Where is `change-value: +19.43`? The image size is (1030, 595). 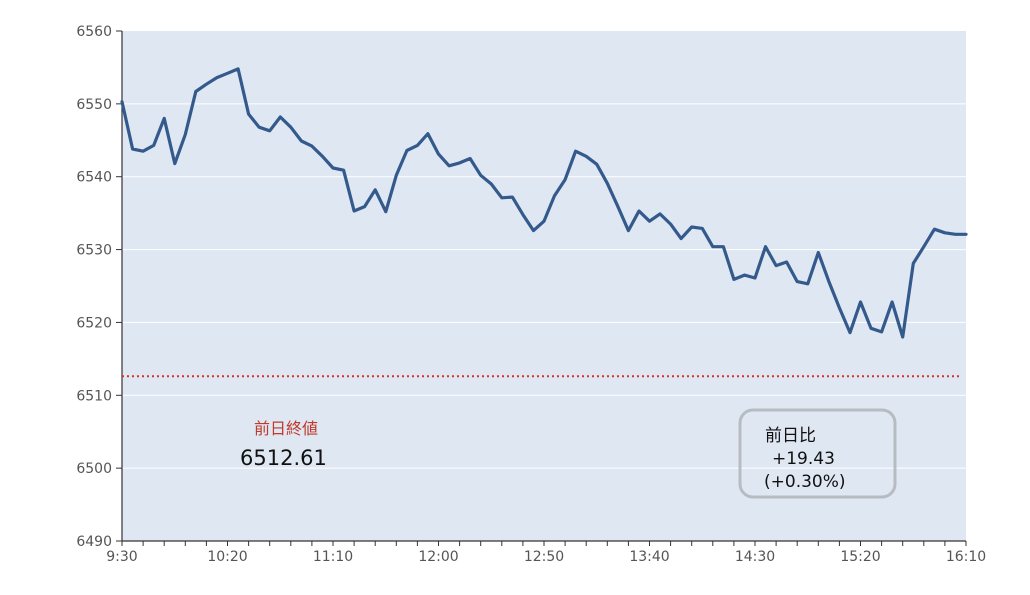 change-value: +19.43 is located at coordinates (803, 459).